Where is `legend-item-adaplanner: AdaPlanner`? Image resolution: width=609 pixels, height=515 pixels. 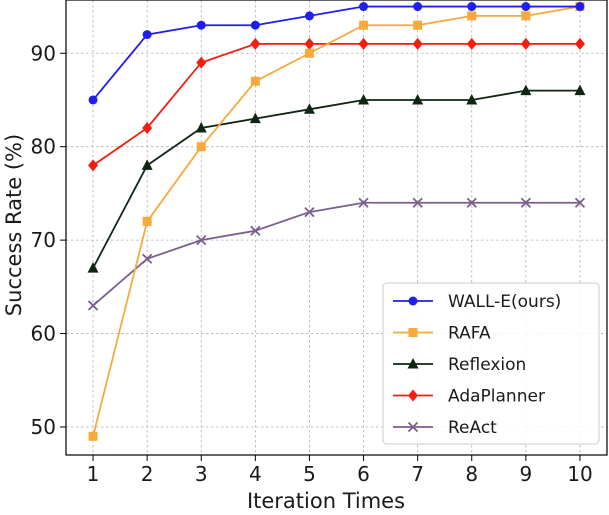 legend-item-adaplanner: AdaPlanner is located at coordinates (469, 397).